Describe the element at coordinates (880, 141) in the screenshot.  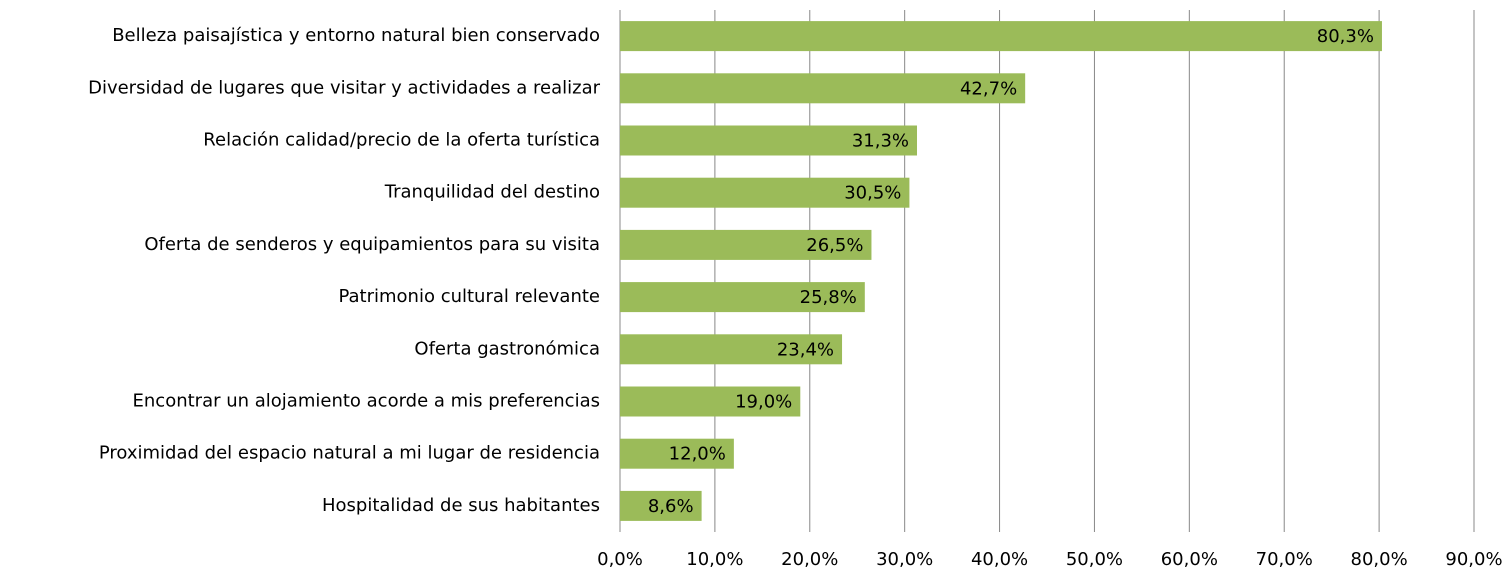
I see `value-label: 31,3%` at that location.